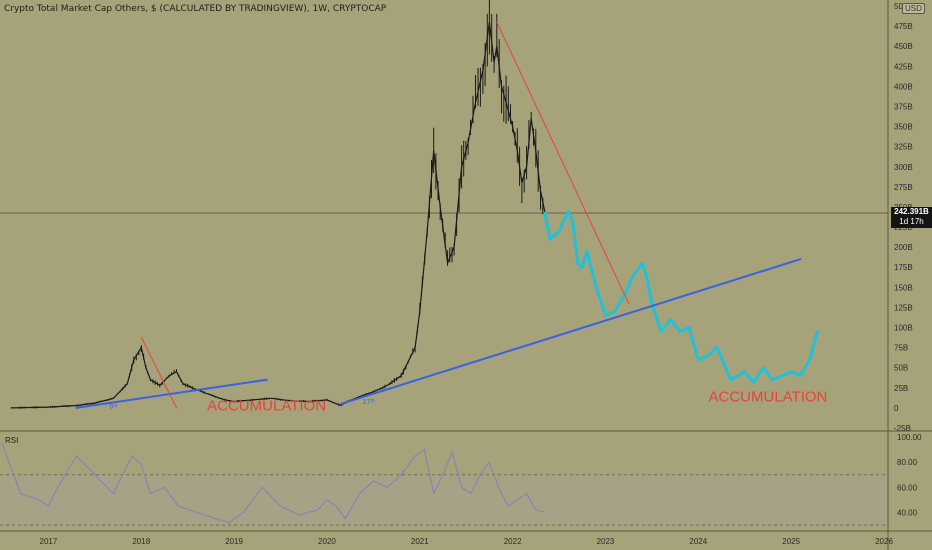 The height and width of the screenshot is (550, 932). Describe the element at coordinates (901, 368) in the screenshot. I see `price-tick-label: 50B` at that location.